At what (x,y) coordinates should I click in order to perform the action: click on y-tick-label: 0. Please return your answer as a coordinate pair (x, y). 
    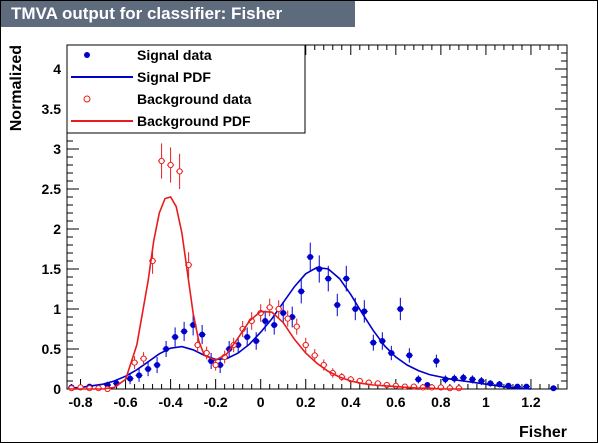
    Looking at the image, I should click on (57, 389).